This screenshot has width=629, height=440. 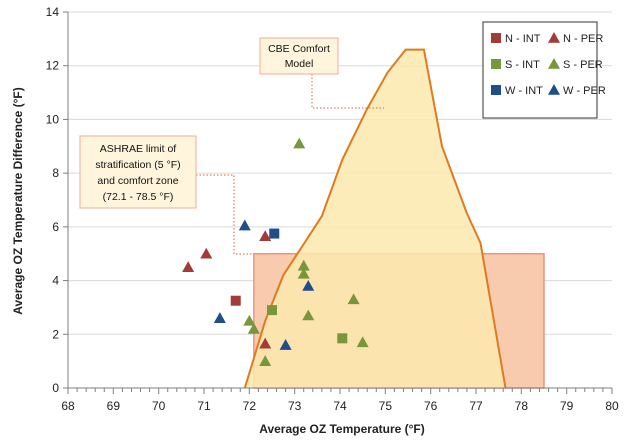 I want to click on y-tick-label-10: 10, so click(x=53, y=119).